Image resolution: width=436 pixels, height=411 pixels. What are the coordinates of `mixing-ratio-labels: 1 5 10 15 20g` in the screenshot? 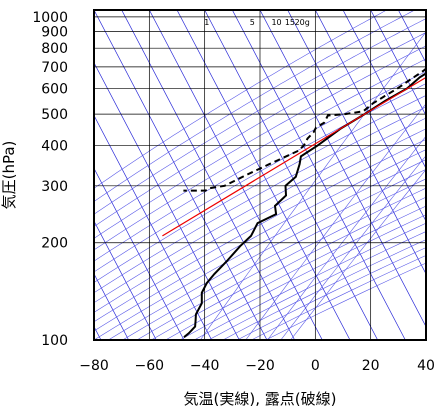 It's located at (257, 22).